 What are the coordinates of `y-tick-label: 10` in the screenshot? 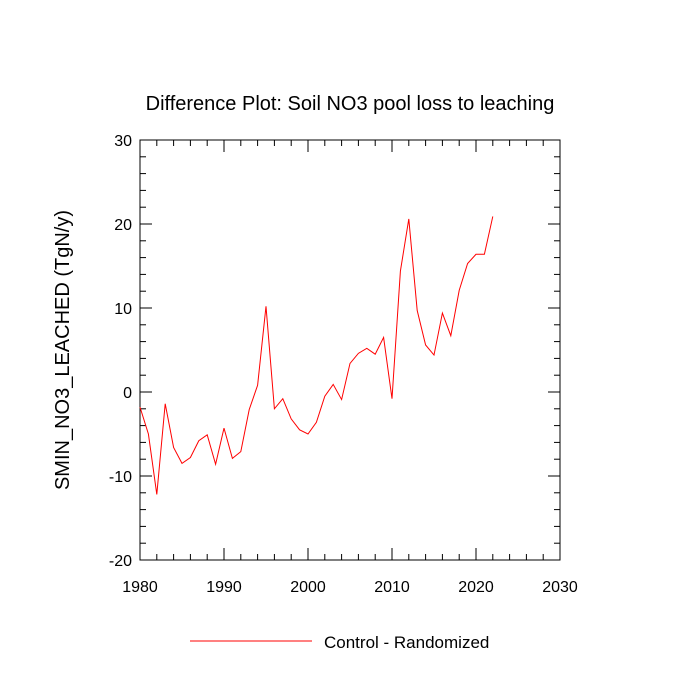 It's located at (123, 309).